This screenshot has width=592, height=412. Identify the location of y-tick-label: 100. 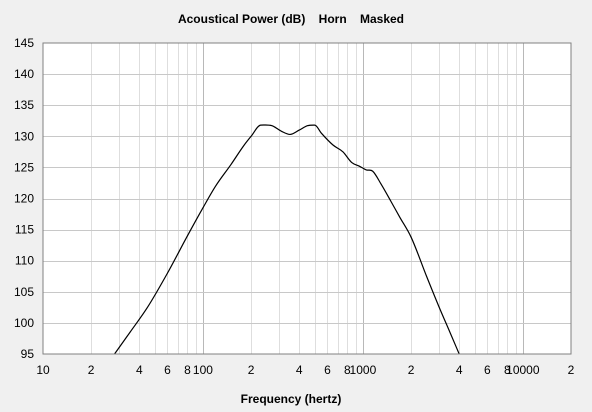
(24, 323).